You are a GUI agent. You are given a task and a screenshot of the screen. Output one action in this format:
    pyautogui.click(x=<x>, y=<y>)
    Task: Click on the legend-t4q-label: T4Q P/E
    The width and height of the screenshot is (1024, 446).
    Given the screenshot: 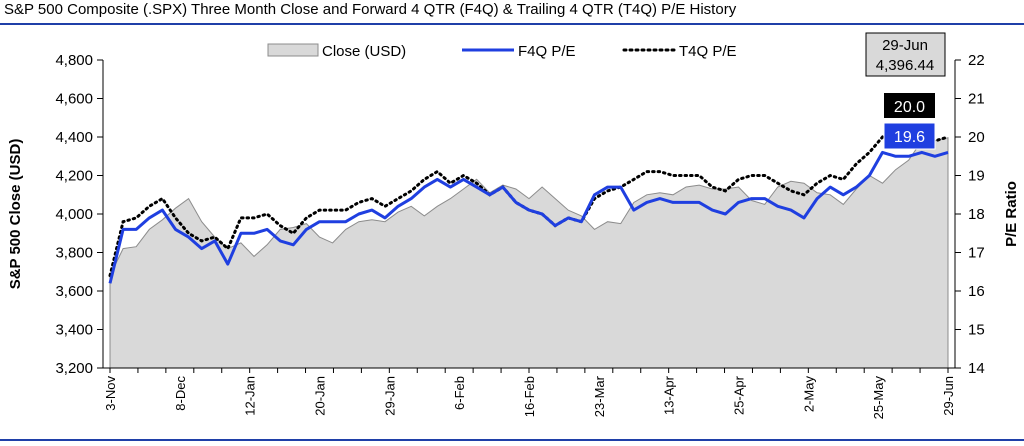 What is the action you would take?
    pyautogui.click(x=708, y=51)
    